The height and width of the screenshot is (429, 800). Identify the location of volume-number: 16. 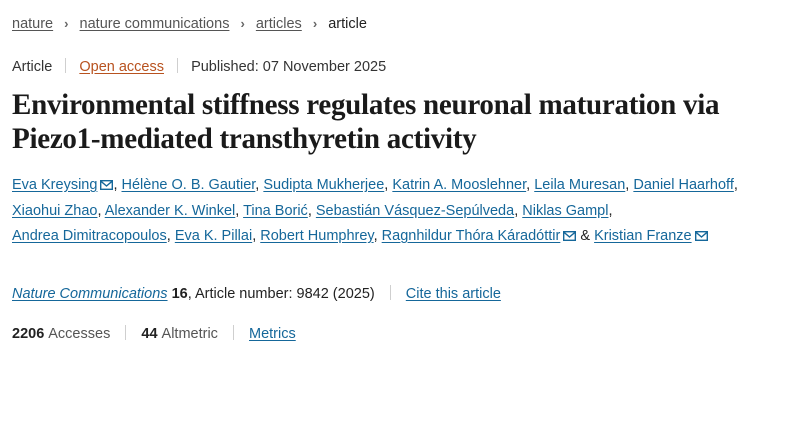
(179, 293).